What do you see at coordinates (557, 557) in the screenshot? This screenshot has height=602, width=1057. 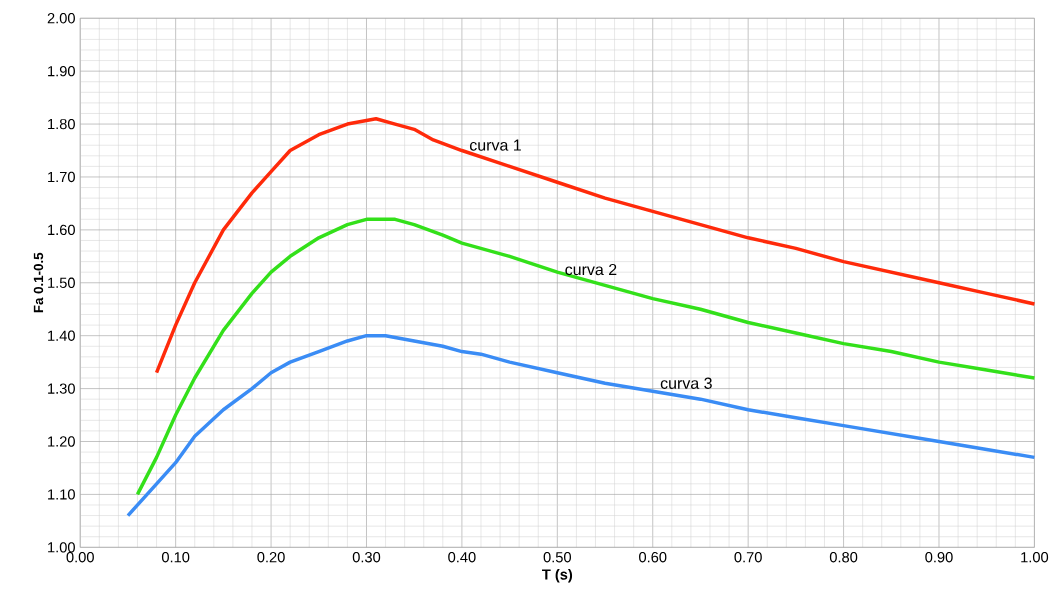 I see `x-tick-label: 0.50` at bounding box center [557, 557].